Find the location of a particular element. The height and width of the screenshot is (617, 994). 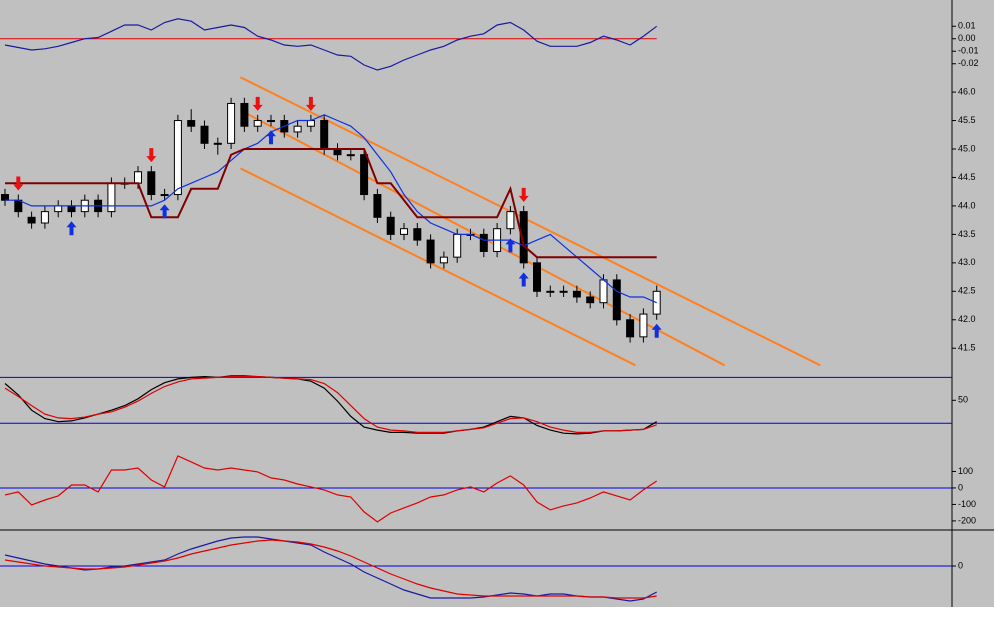

y-tick-label: 43.5 is located at coordinates (967, 234).